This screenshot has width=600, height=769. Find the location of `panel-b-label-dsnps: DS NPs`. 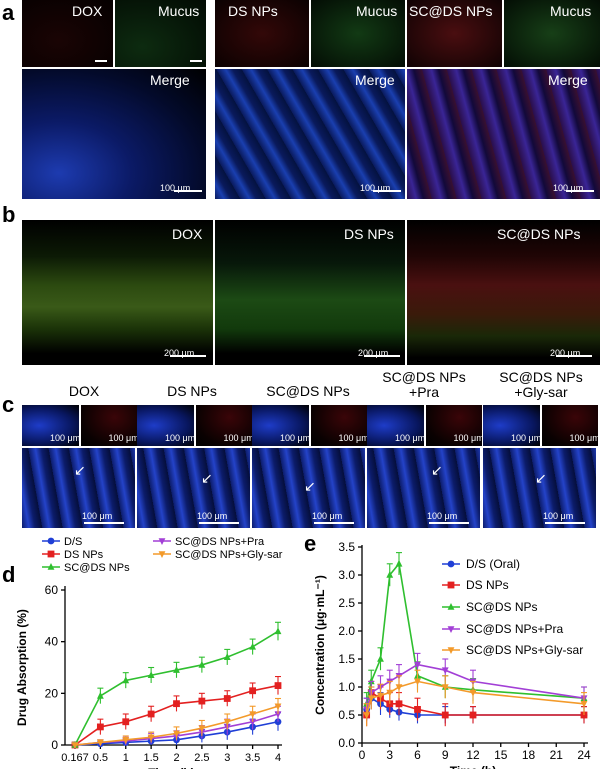

panel-b-label-dsnps: DS NPs is located at coordinates (369, 234).